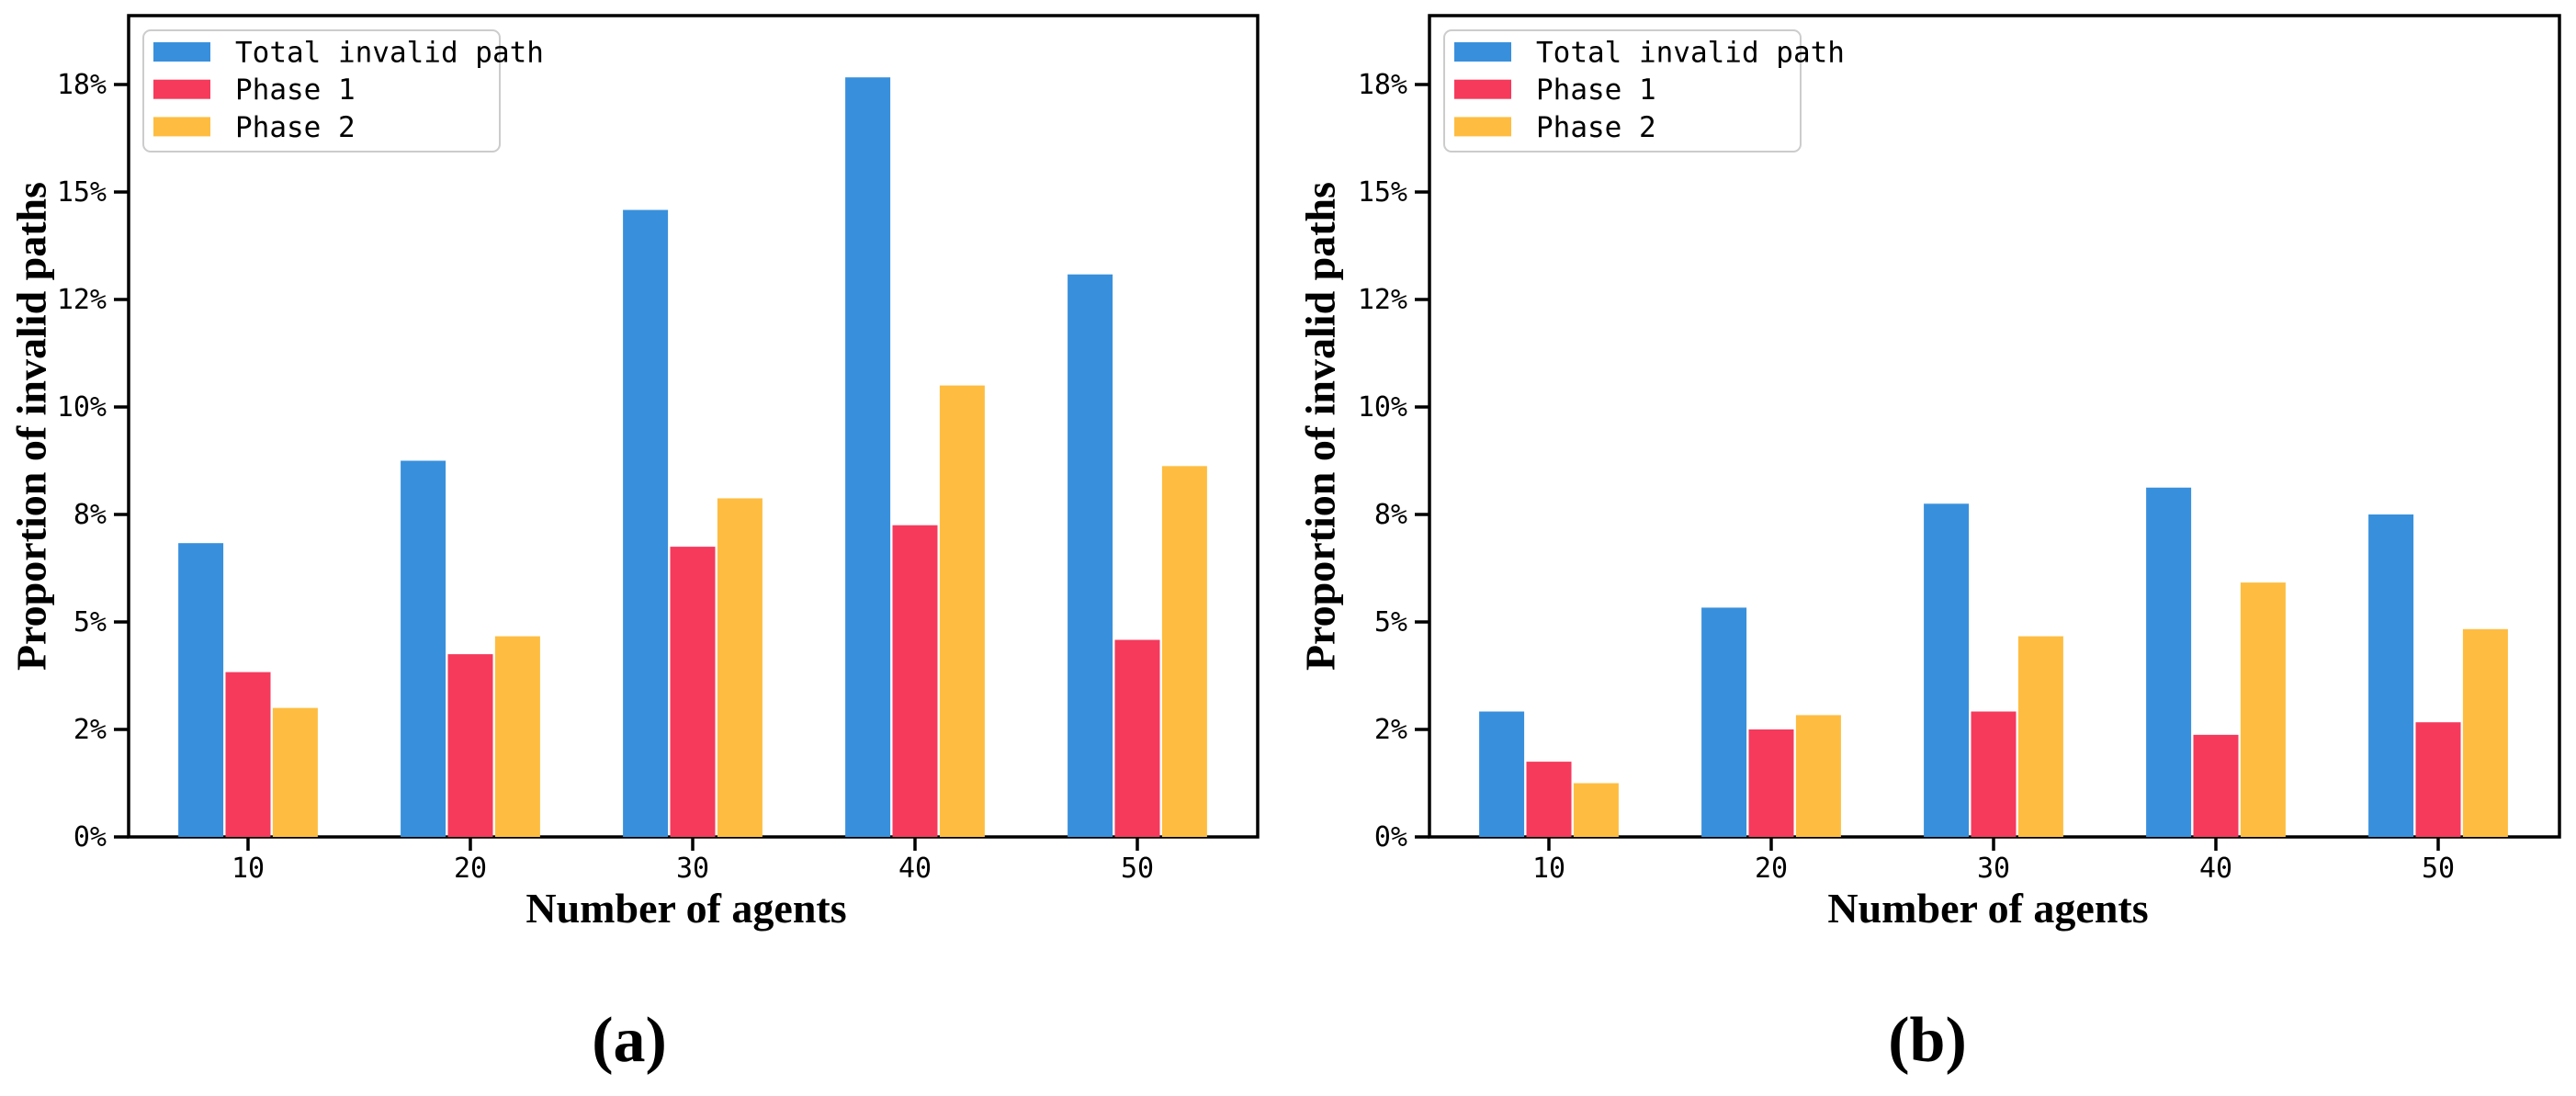  Describe the element at coordinates (629, 1040) in the screenshot. I see `subfigure-caption-a: (a)` at that location.